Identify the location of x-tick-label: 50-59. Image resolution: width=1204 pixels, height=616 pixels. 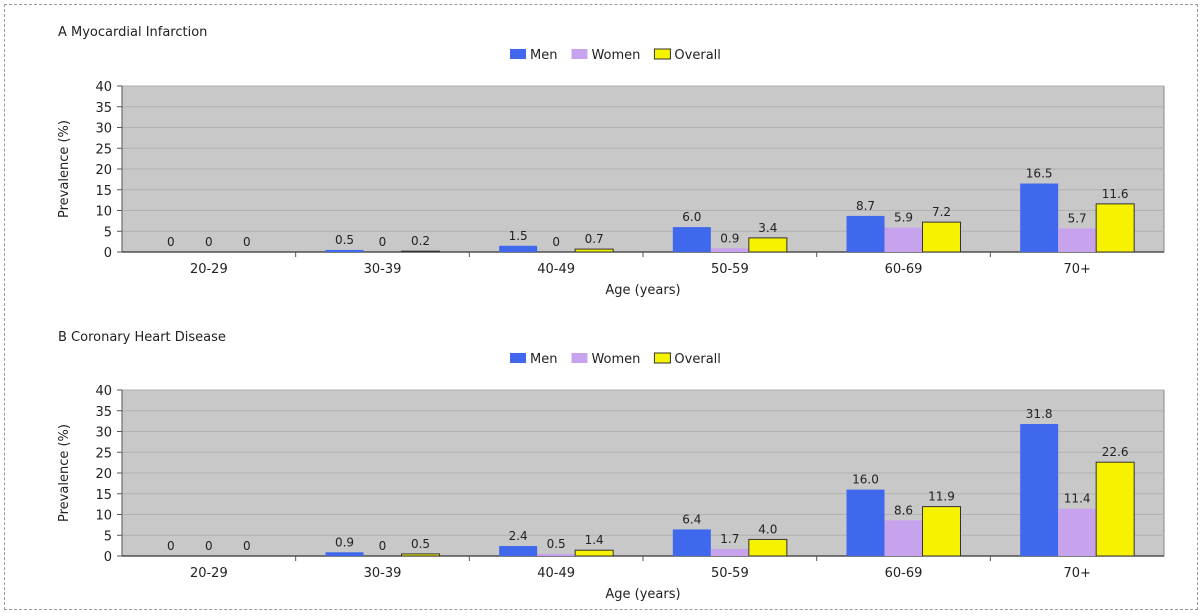
(730, 573).